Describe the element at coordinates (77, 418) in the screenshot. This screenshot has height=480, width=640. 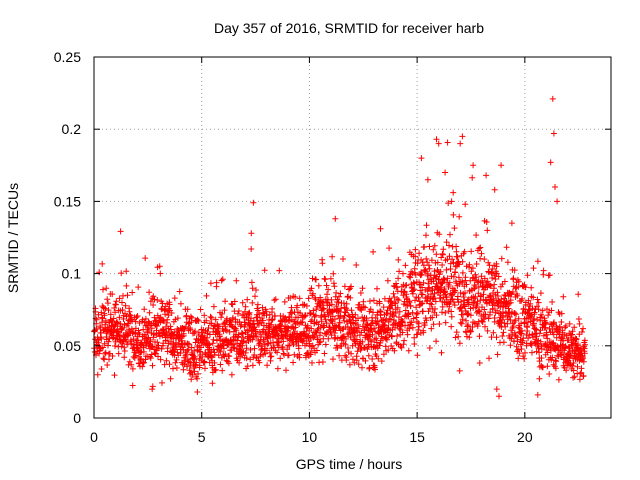
I see `y-tick-label: 0` at that location.